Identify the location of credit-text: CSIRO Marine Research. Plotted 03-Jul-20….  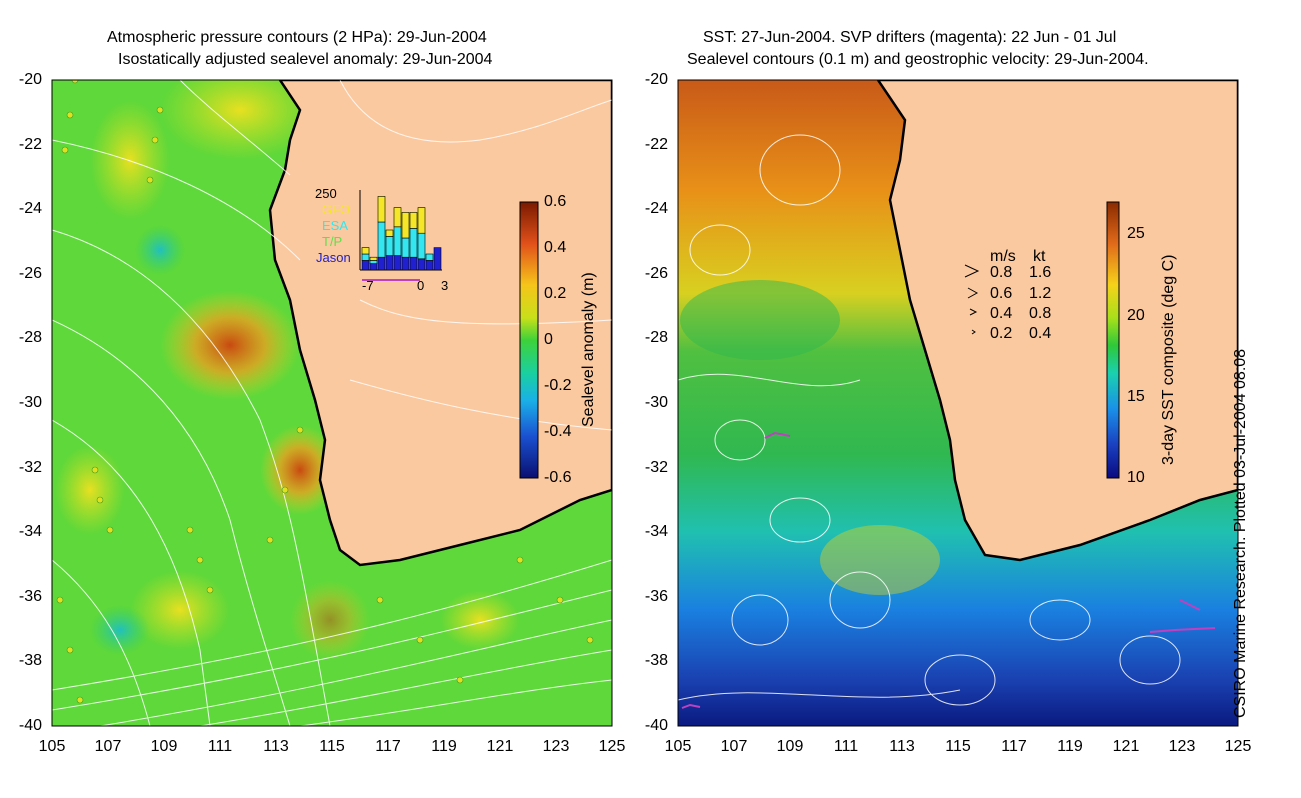
(1240, 533).